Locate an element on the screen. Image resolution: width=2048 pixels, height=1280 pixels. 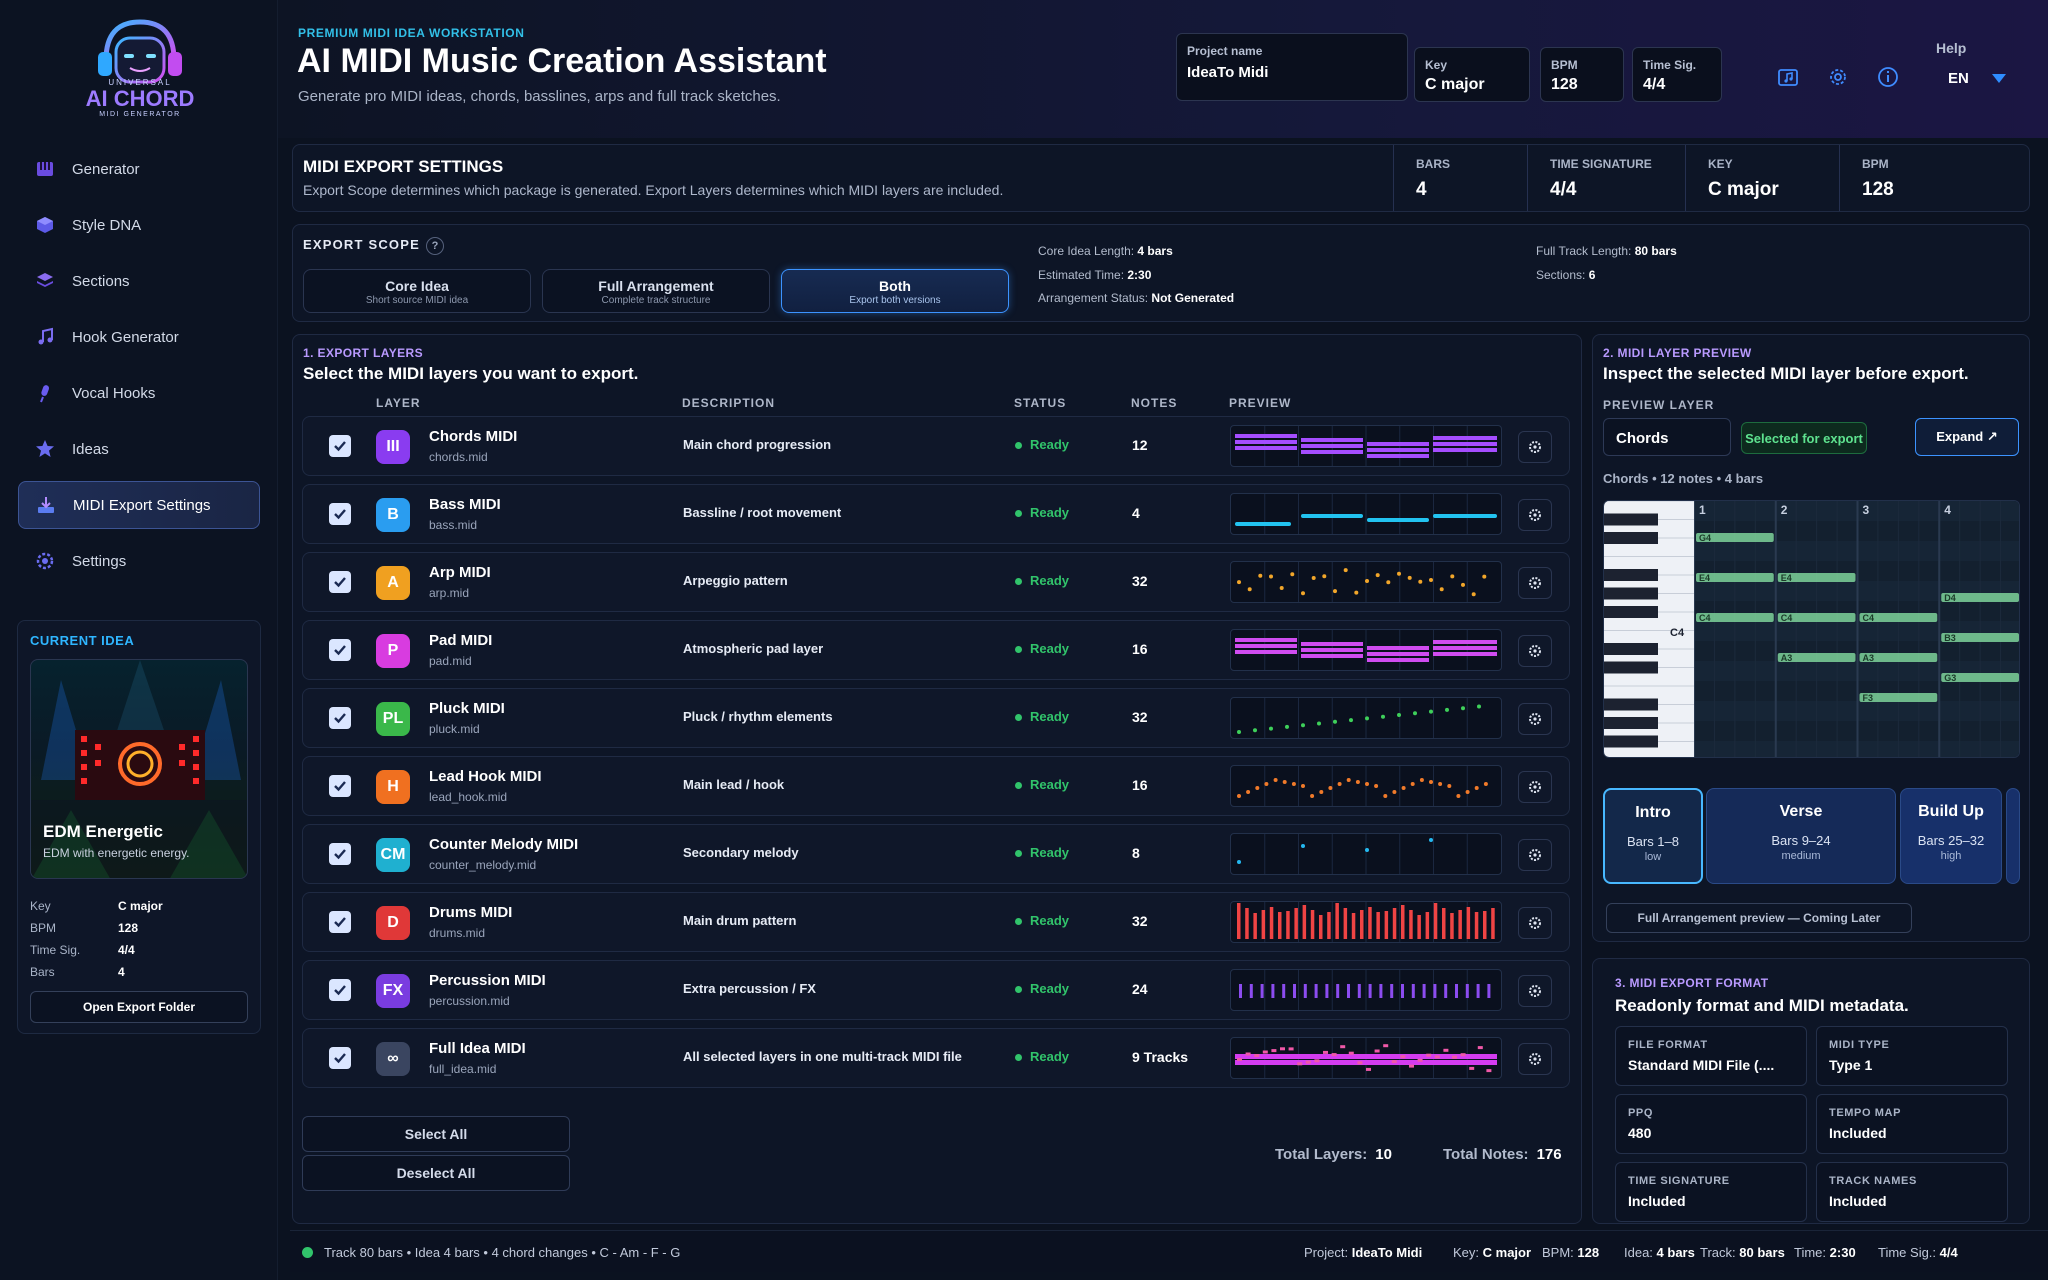
open-export-folder-button: Open Export Folder is located at coordinates (139, 1007).